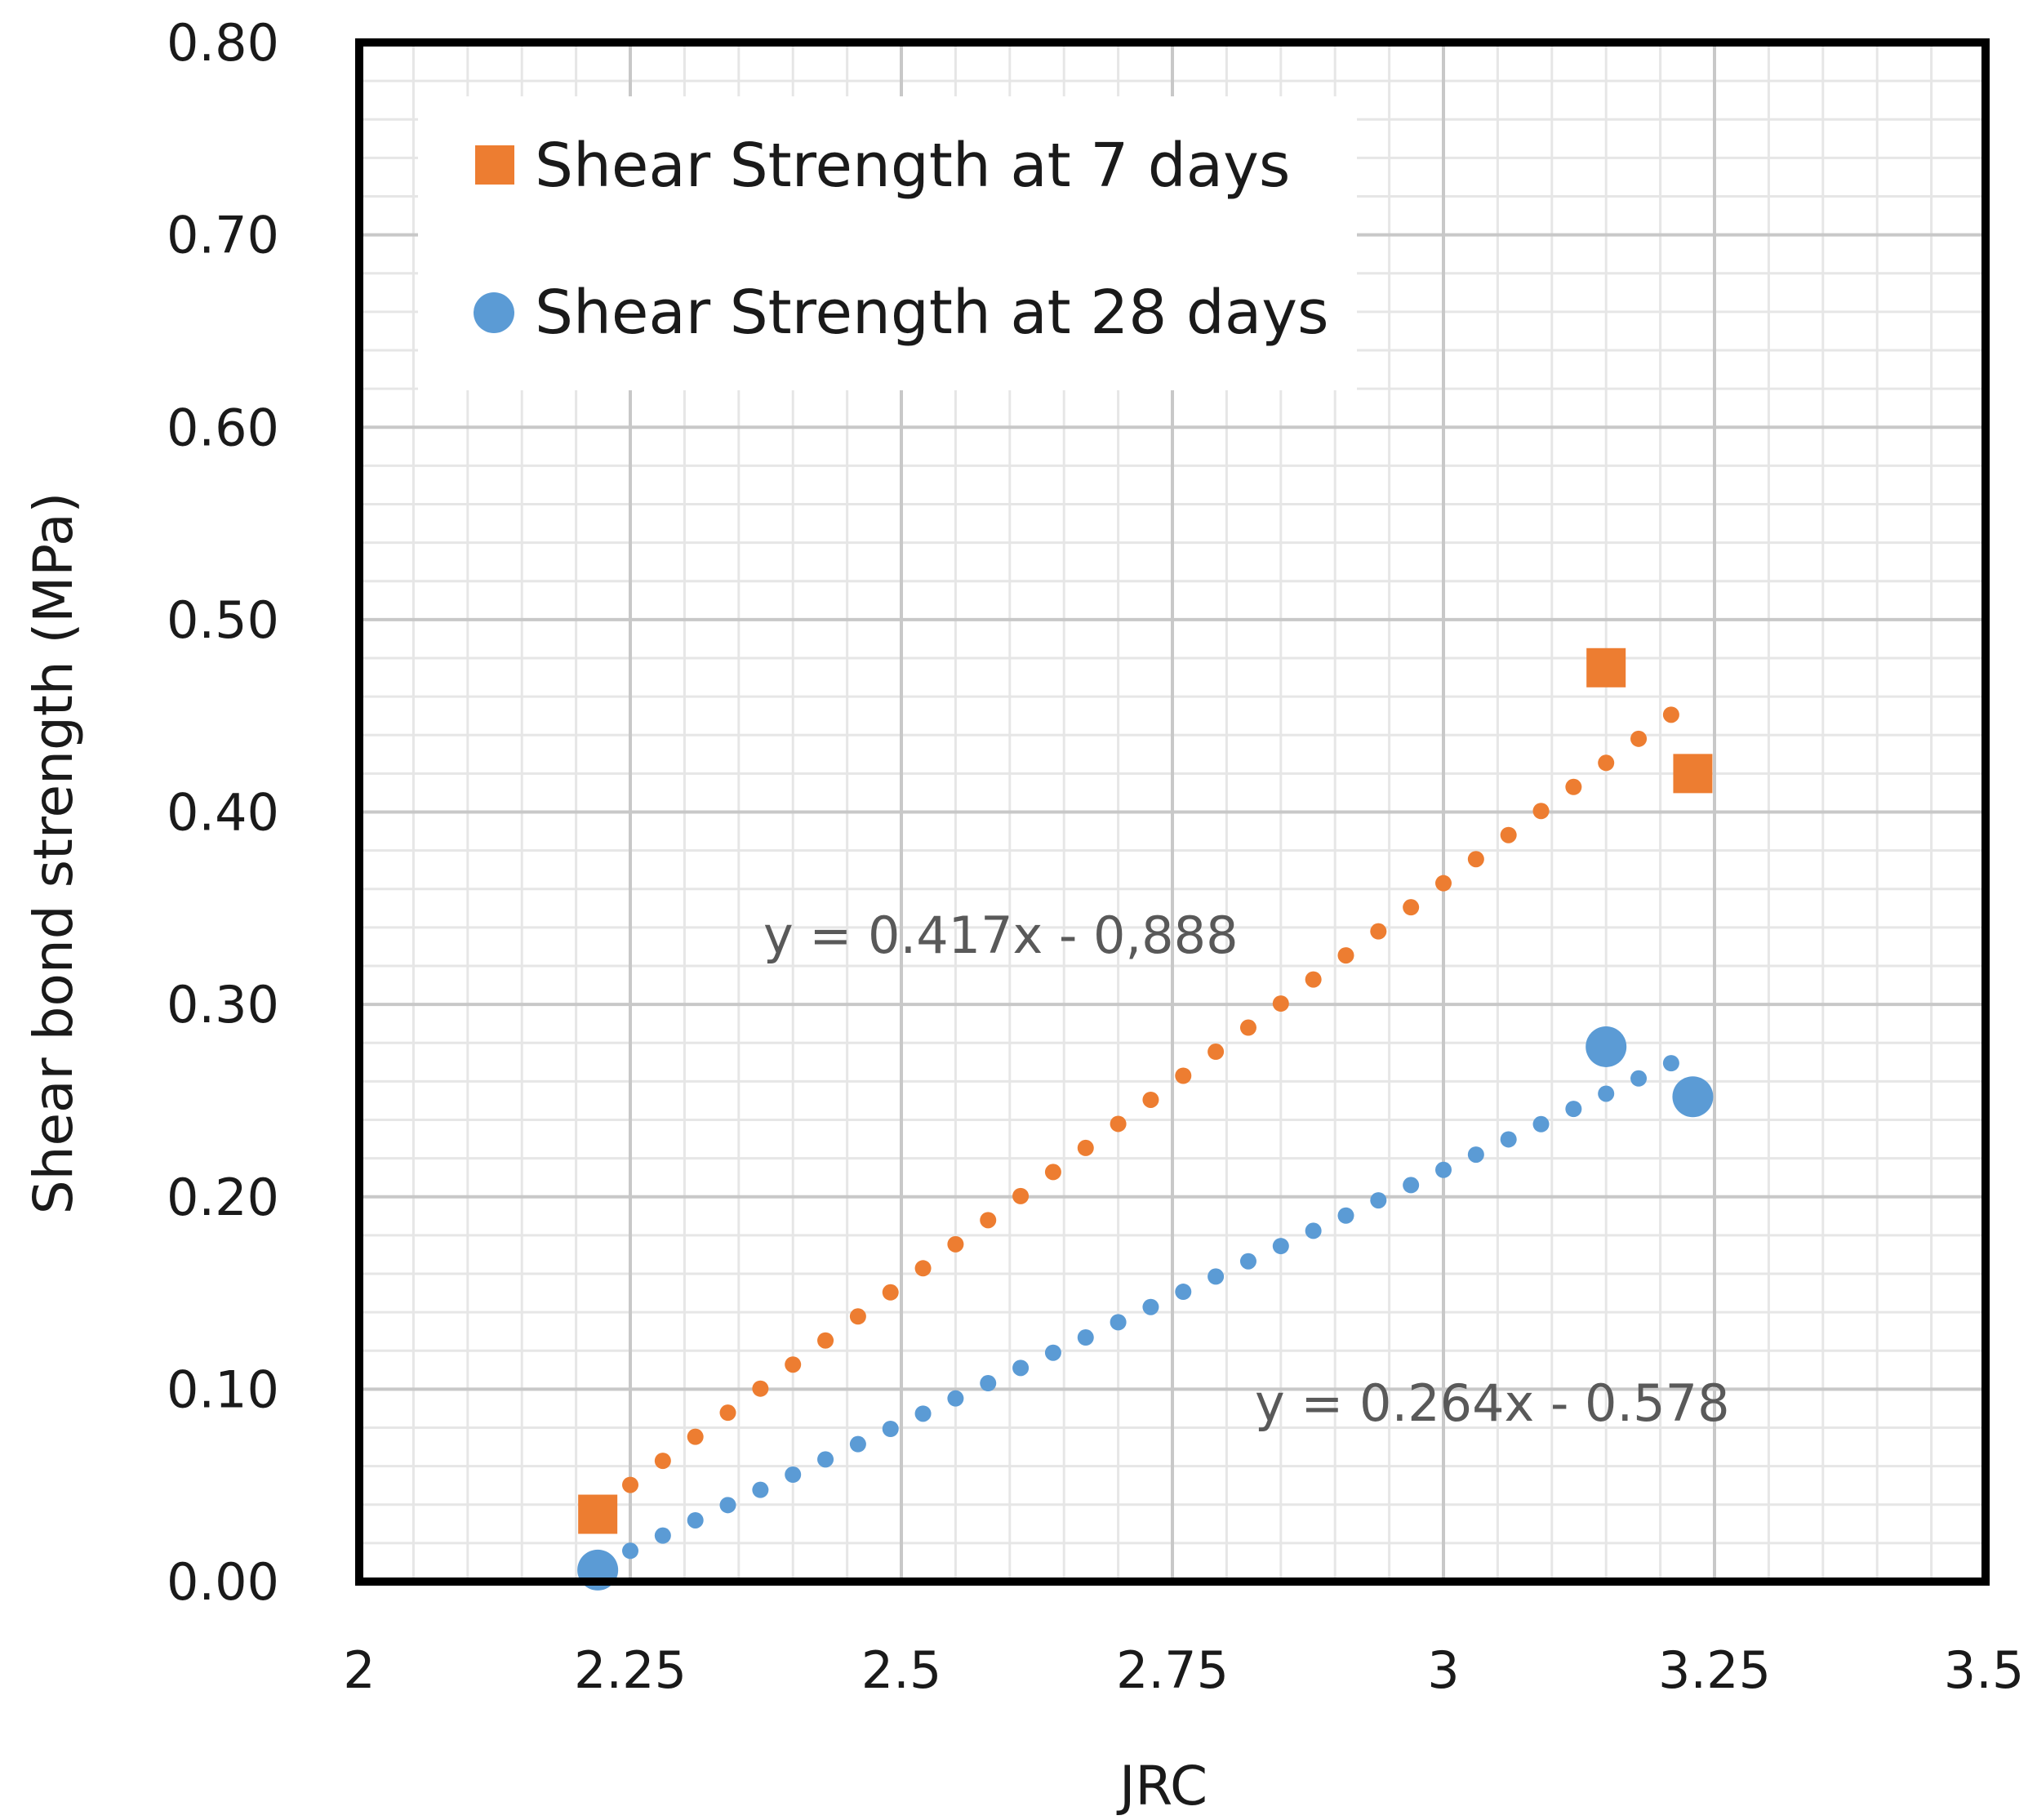  Describe the element at coordinates (1162, 1786) in the screenshot. I see `x-axis-title: JRC` at that location.